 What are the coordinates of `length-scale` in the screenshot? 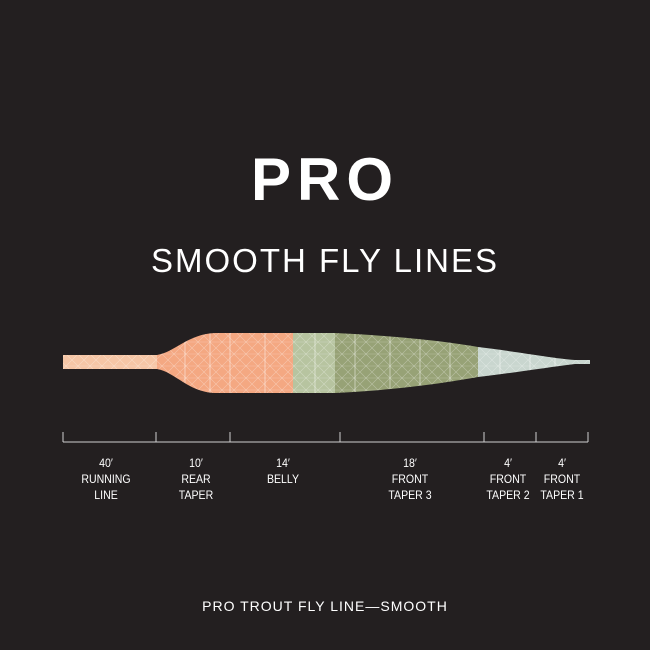 It's located at (325, 437).